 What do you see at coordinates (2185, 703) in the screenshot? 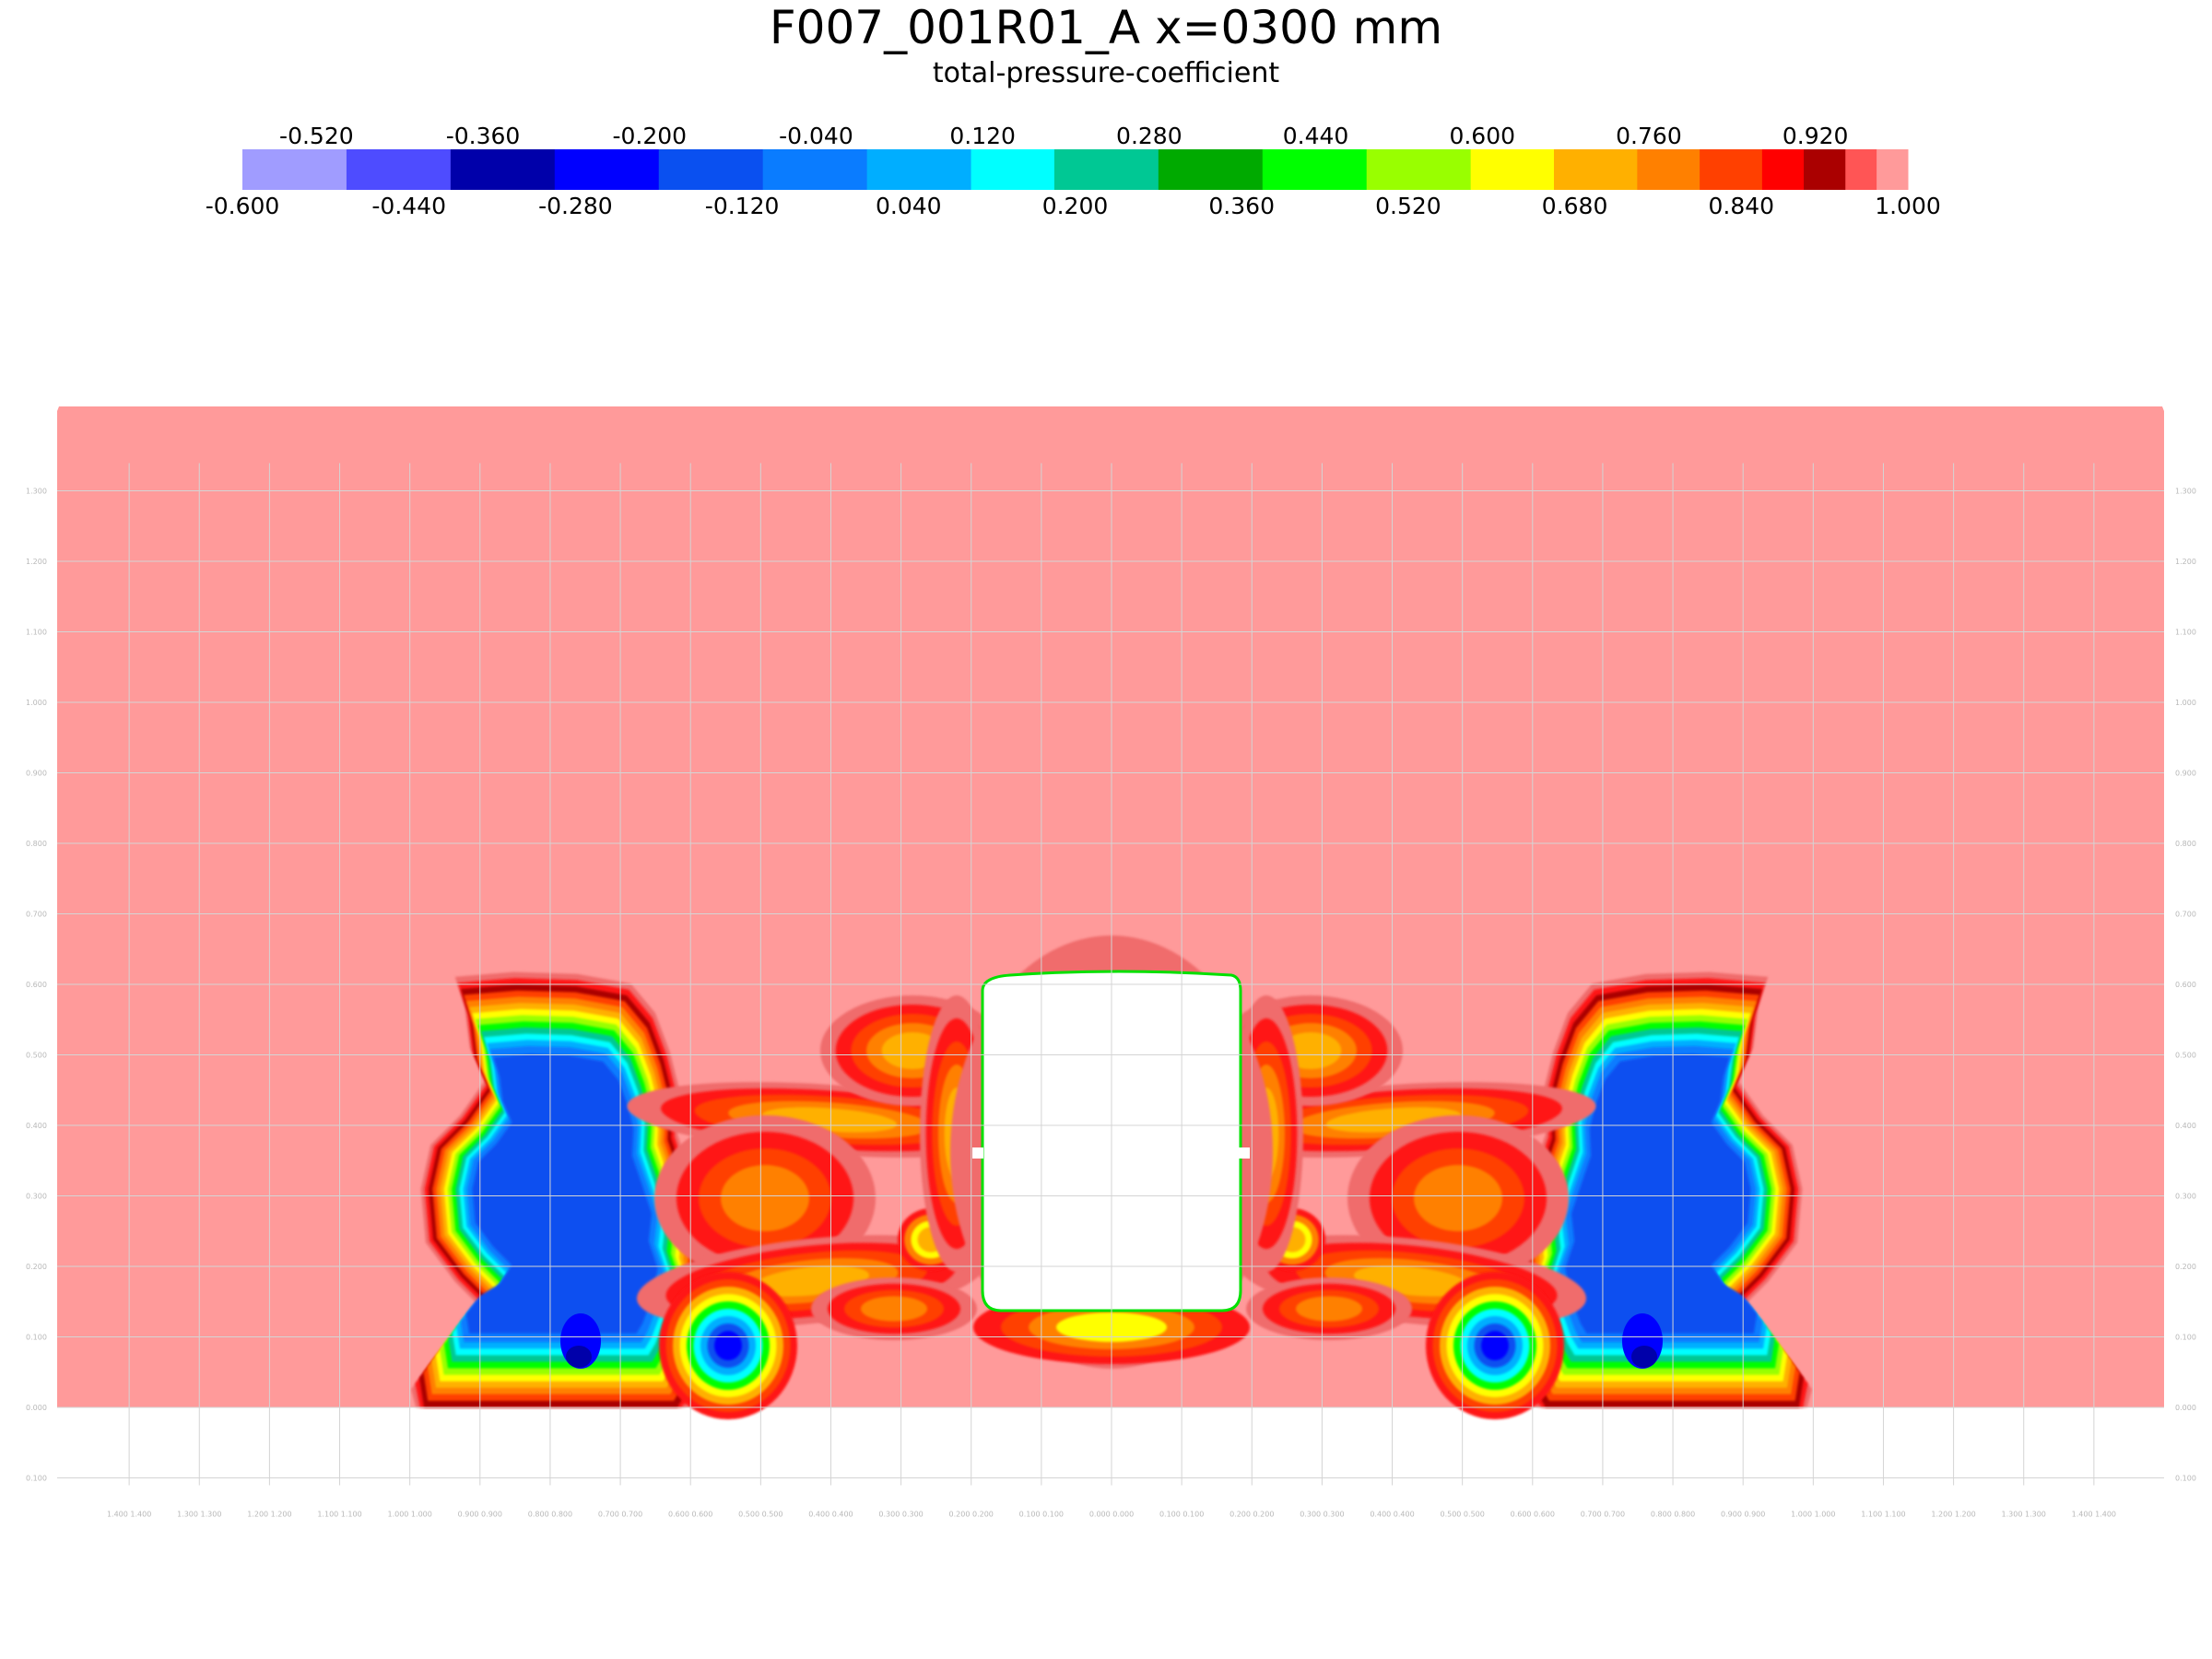
I see `y-tick-label-right: 1.000` at bounding box center [2185, 703].